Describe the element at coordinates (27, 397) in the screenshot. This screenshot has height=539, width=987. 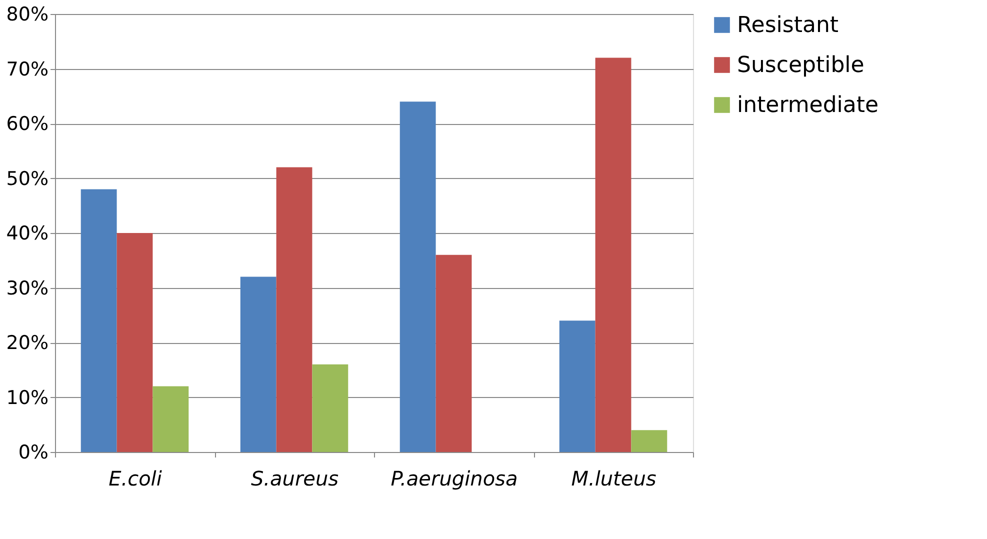
I see `y-tick-label: 10%` at that location.